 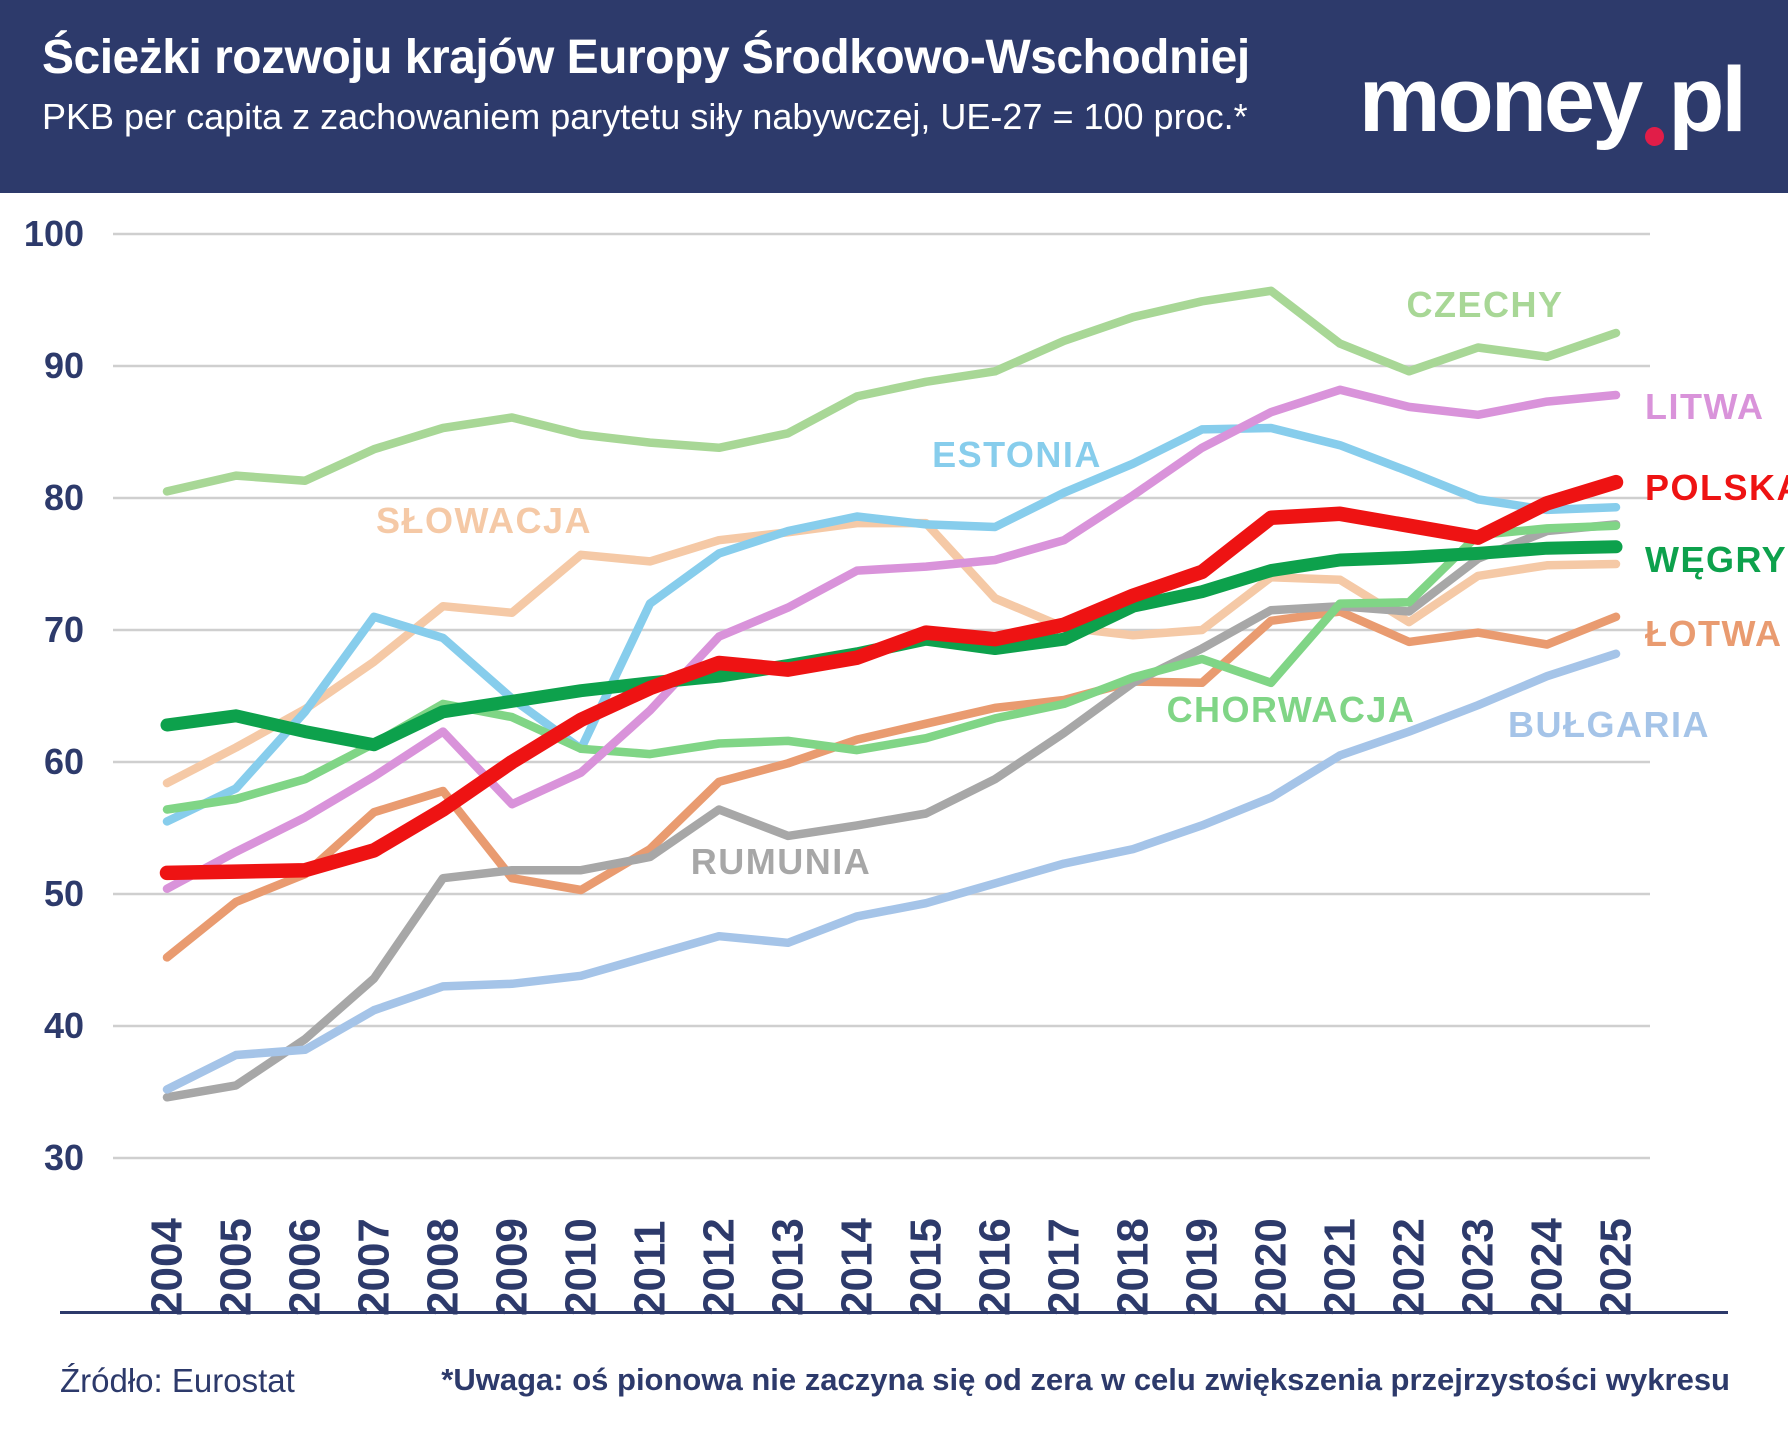 What do you see at coordinates (926, 1267) in the screenshot?
I see `x-tick-label-2015: 2015` at bounding box center [926, 1267].